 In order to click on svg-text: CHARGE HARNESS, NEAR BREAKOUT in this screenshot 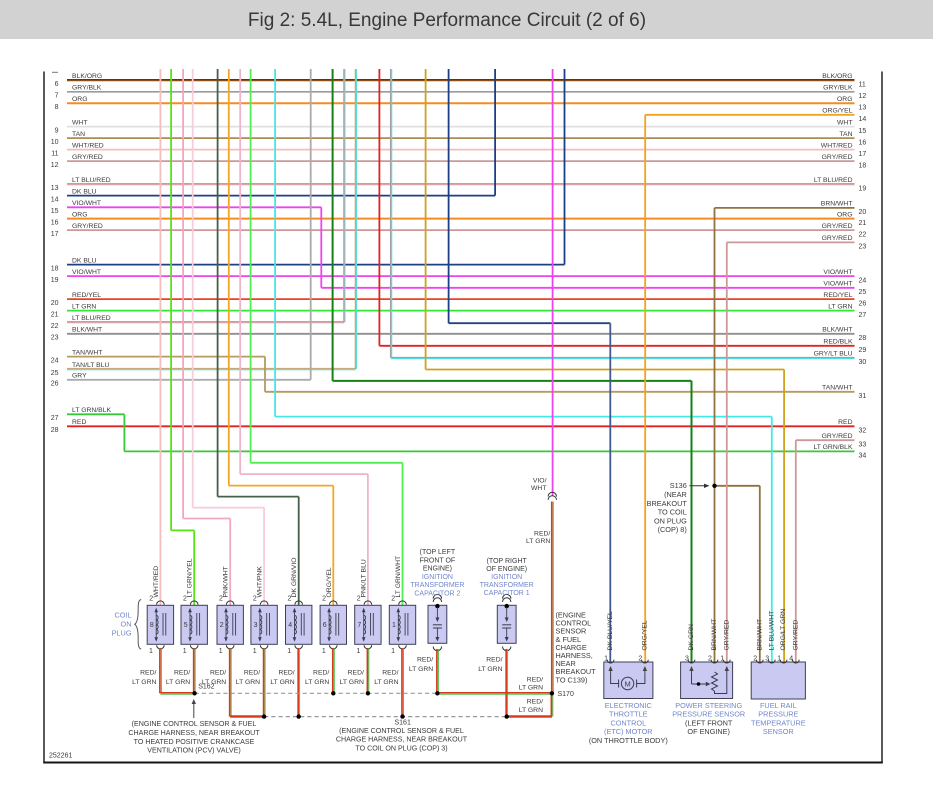, I will do `click(402, 740)`.